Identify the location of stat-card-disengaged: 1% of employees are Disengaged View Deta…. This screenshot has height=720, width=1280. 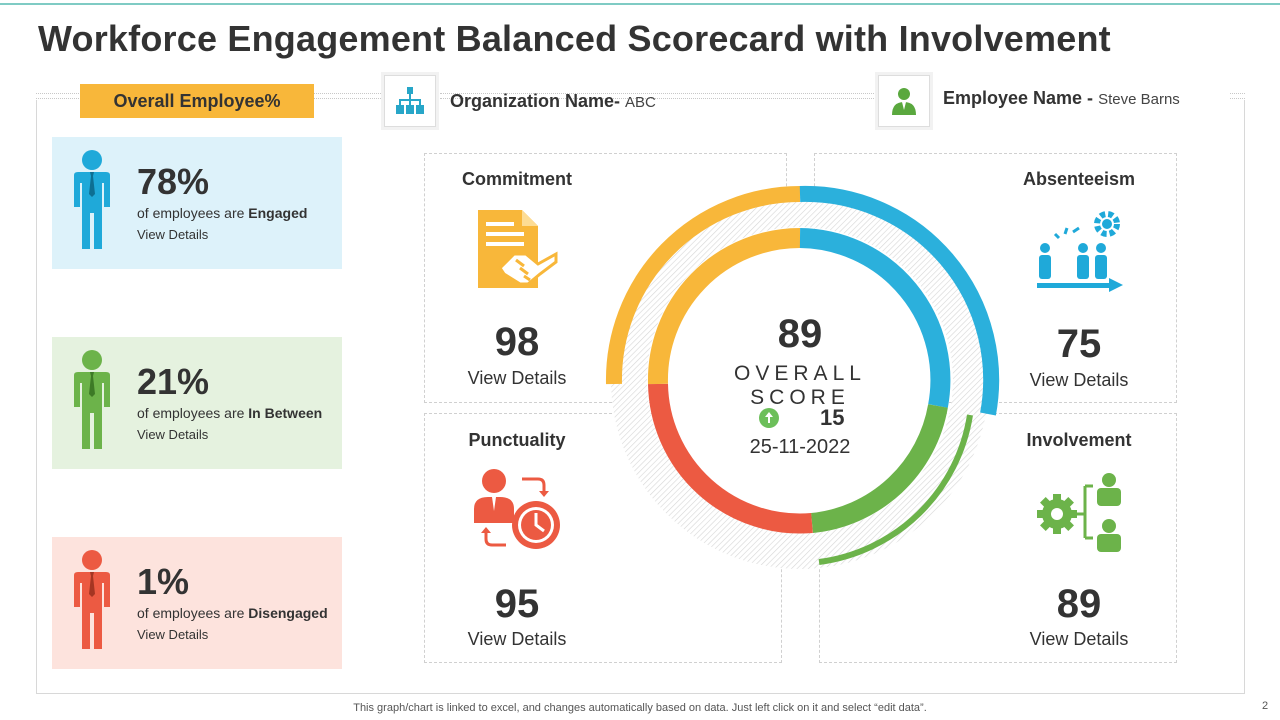
(197, 603).